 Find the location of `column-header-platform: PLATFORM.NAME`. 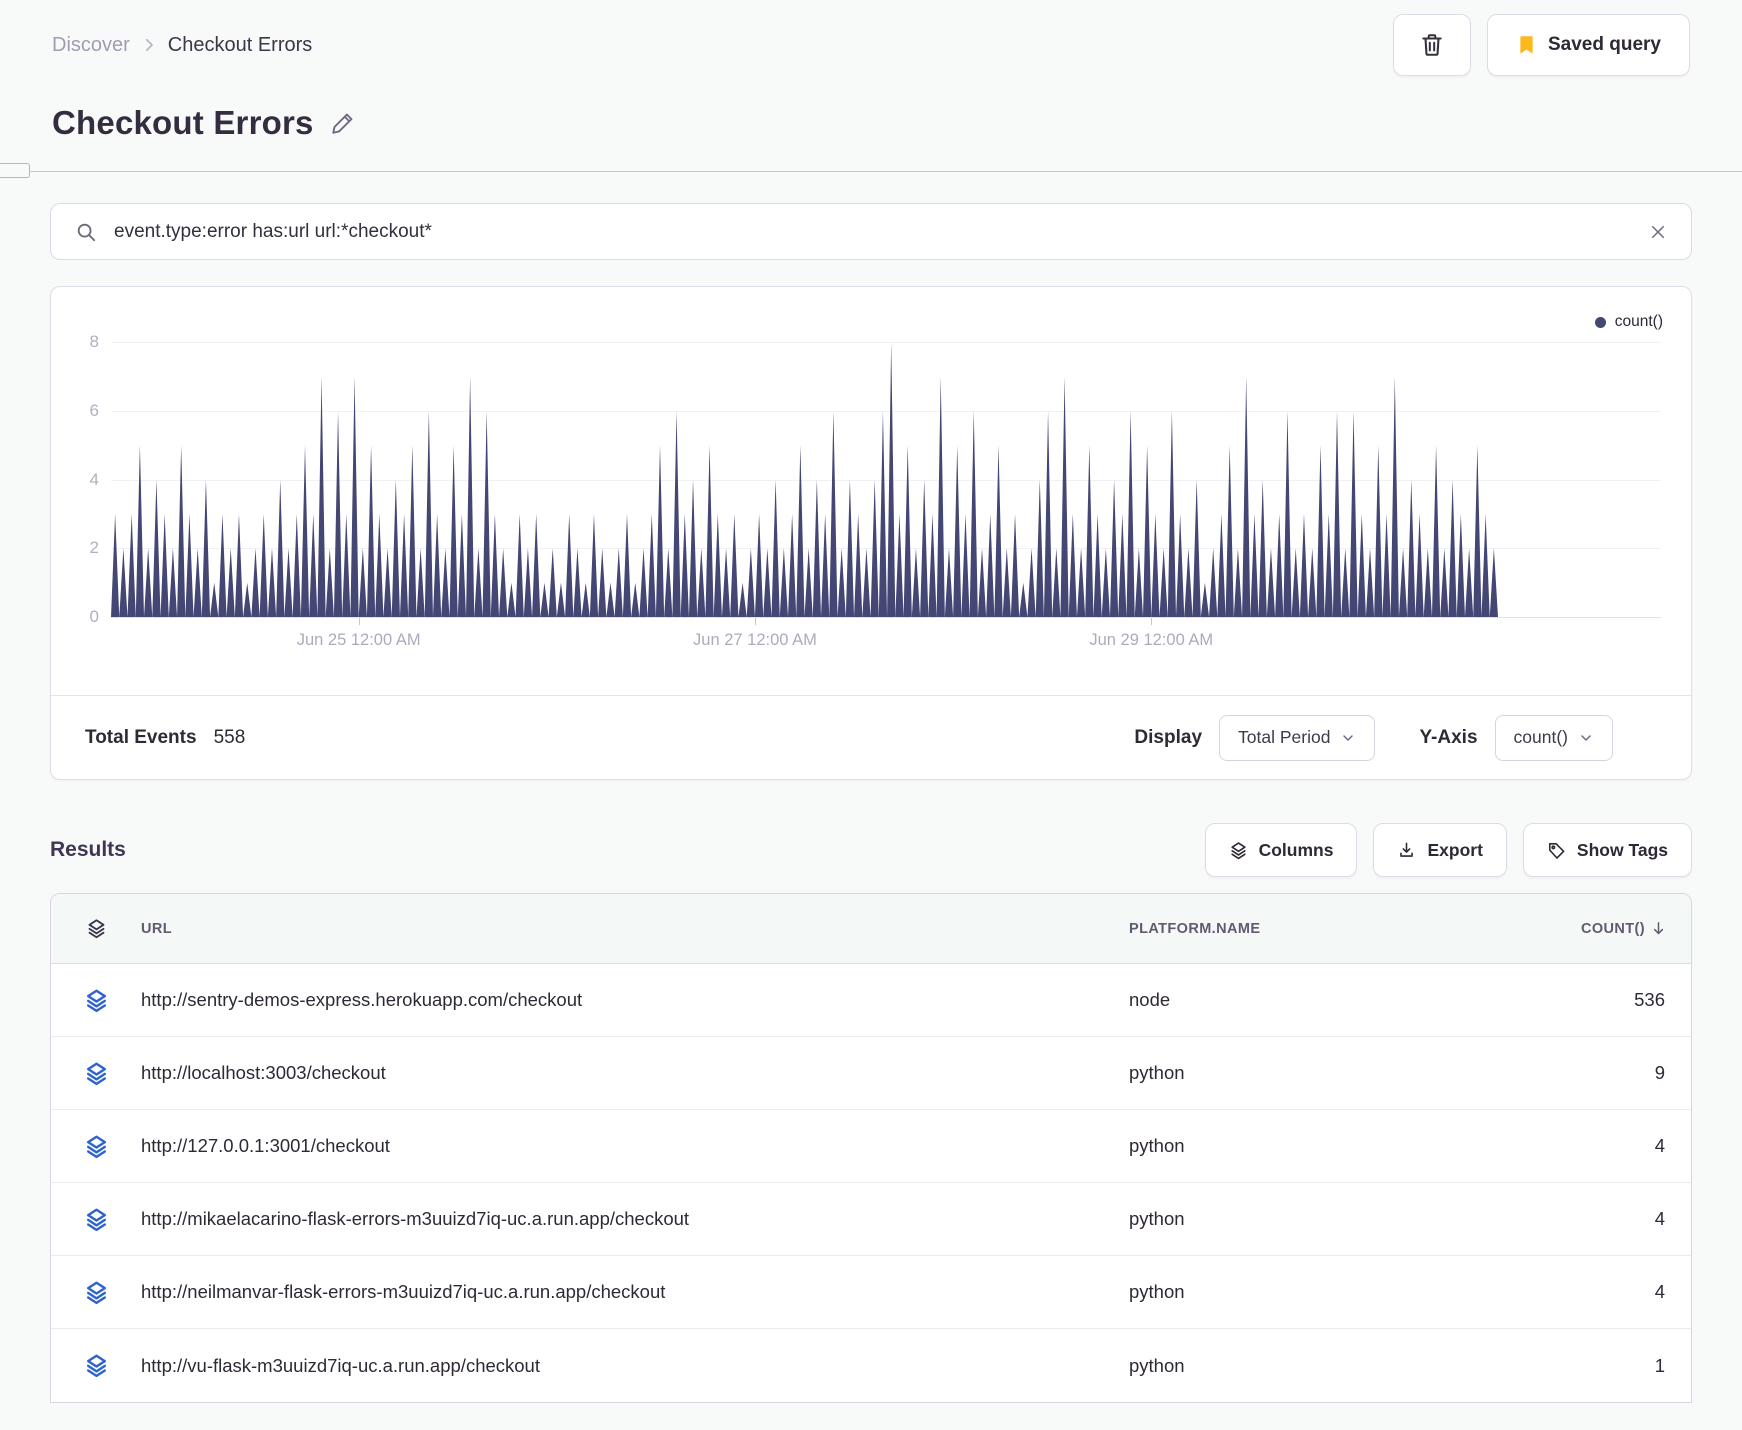

column-header-platform: PLATFORM.NAME is located at coordinates (1195, 928).